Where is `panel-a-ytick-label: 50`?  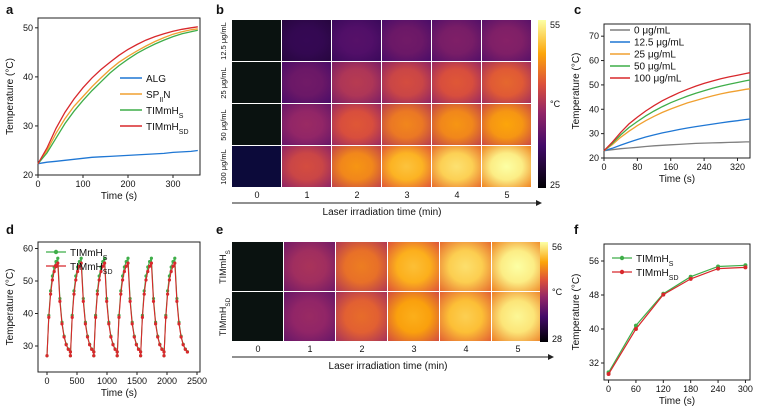 panel-a-ytick-label: 50 is located at coordinates (28, 28).